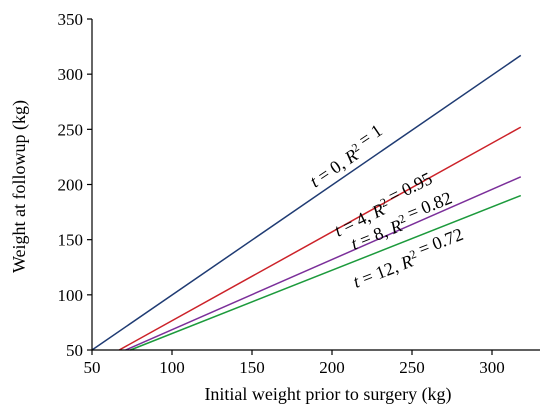 This screenshot has height=413, width=557. Describe the element at coordinates (74, 350) in the screenshot. I see `y-tick-label: 50` at that location.